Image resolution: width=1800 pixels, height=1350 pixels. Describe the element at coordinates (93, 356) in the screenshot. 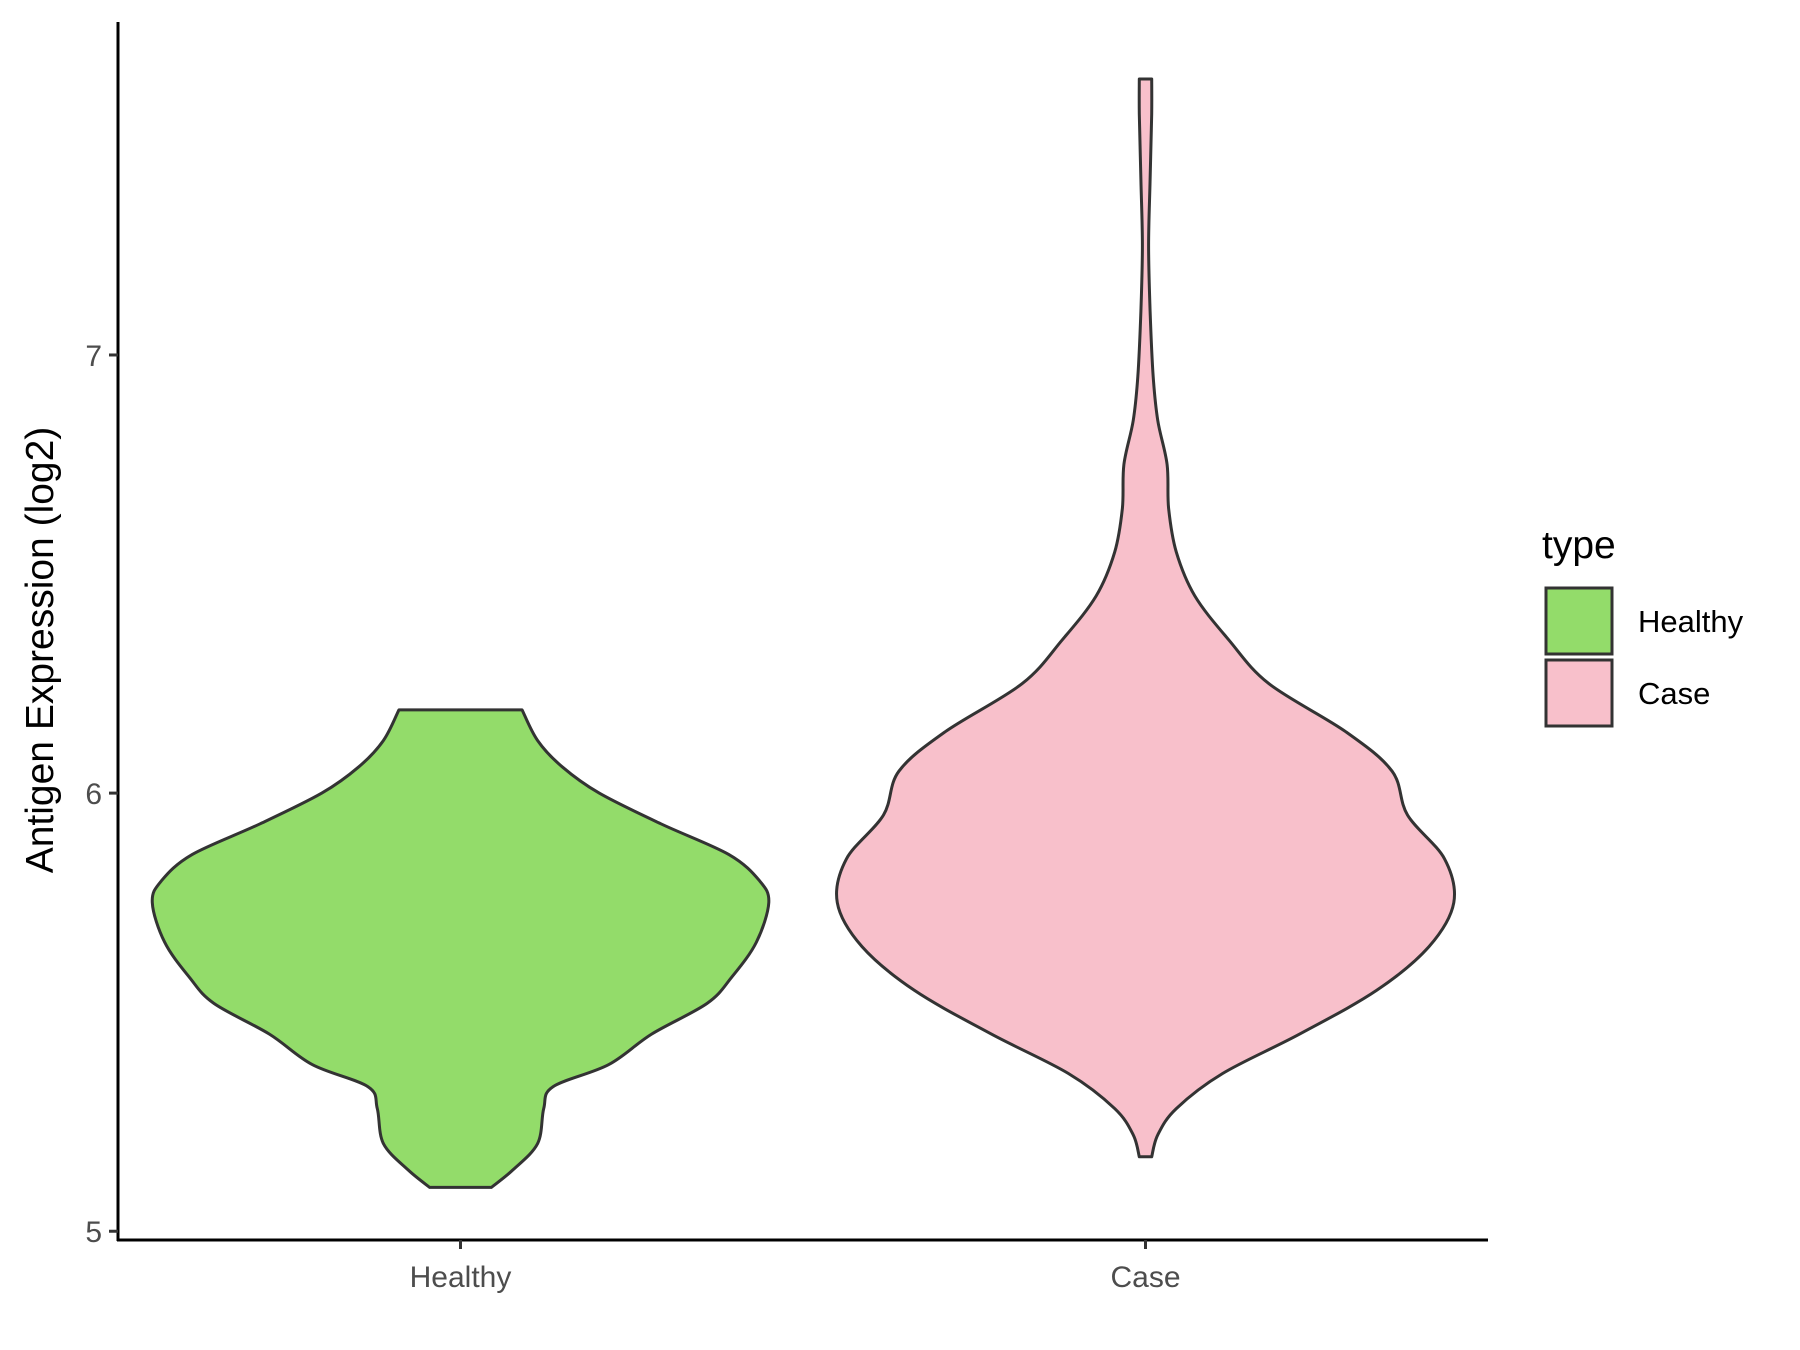

I see `y-tick-label: 7` at that location.